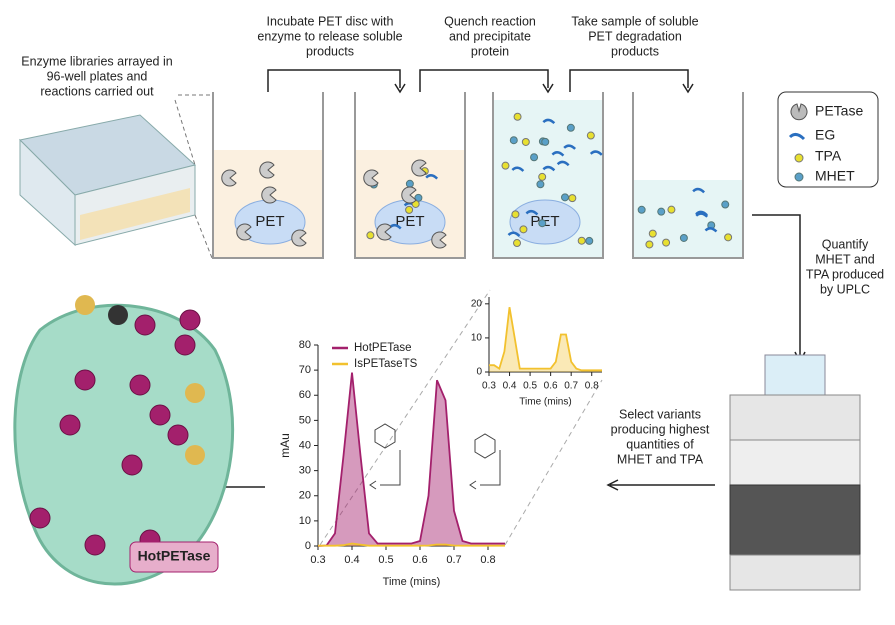 The height and width of the screenshot is (625, 895). Describe the element at coordinates (305, 345) in the screenshot. I see `y-tick-label: 80` at that location.